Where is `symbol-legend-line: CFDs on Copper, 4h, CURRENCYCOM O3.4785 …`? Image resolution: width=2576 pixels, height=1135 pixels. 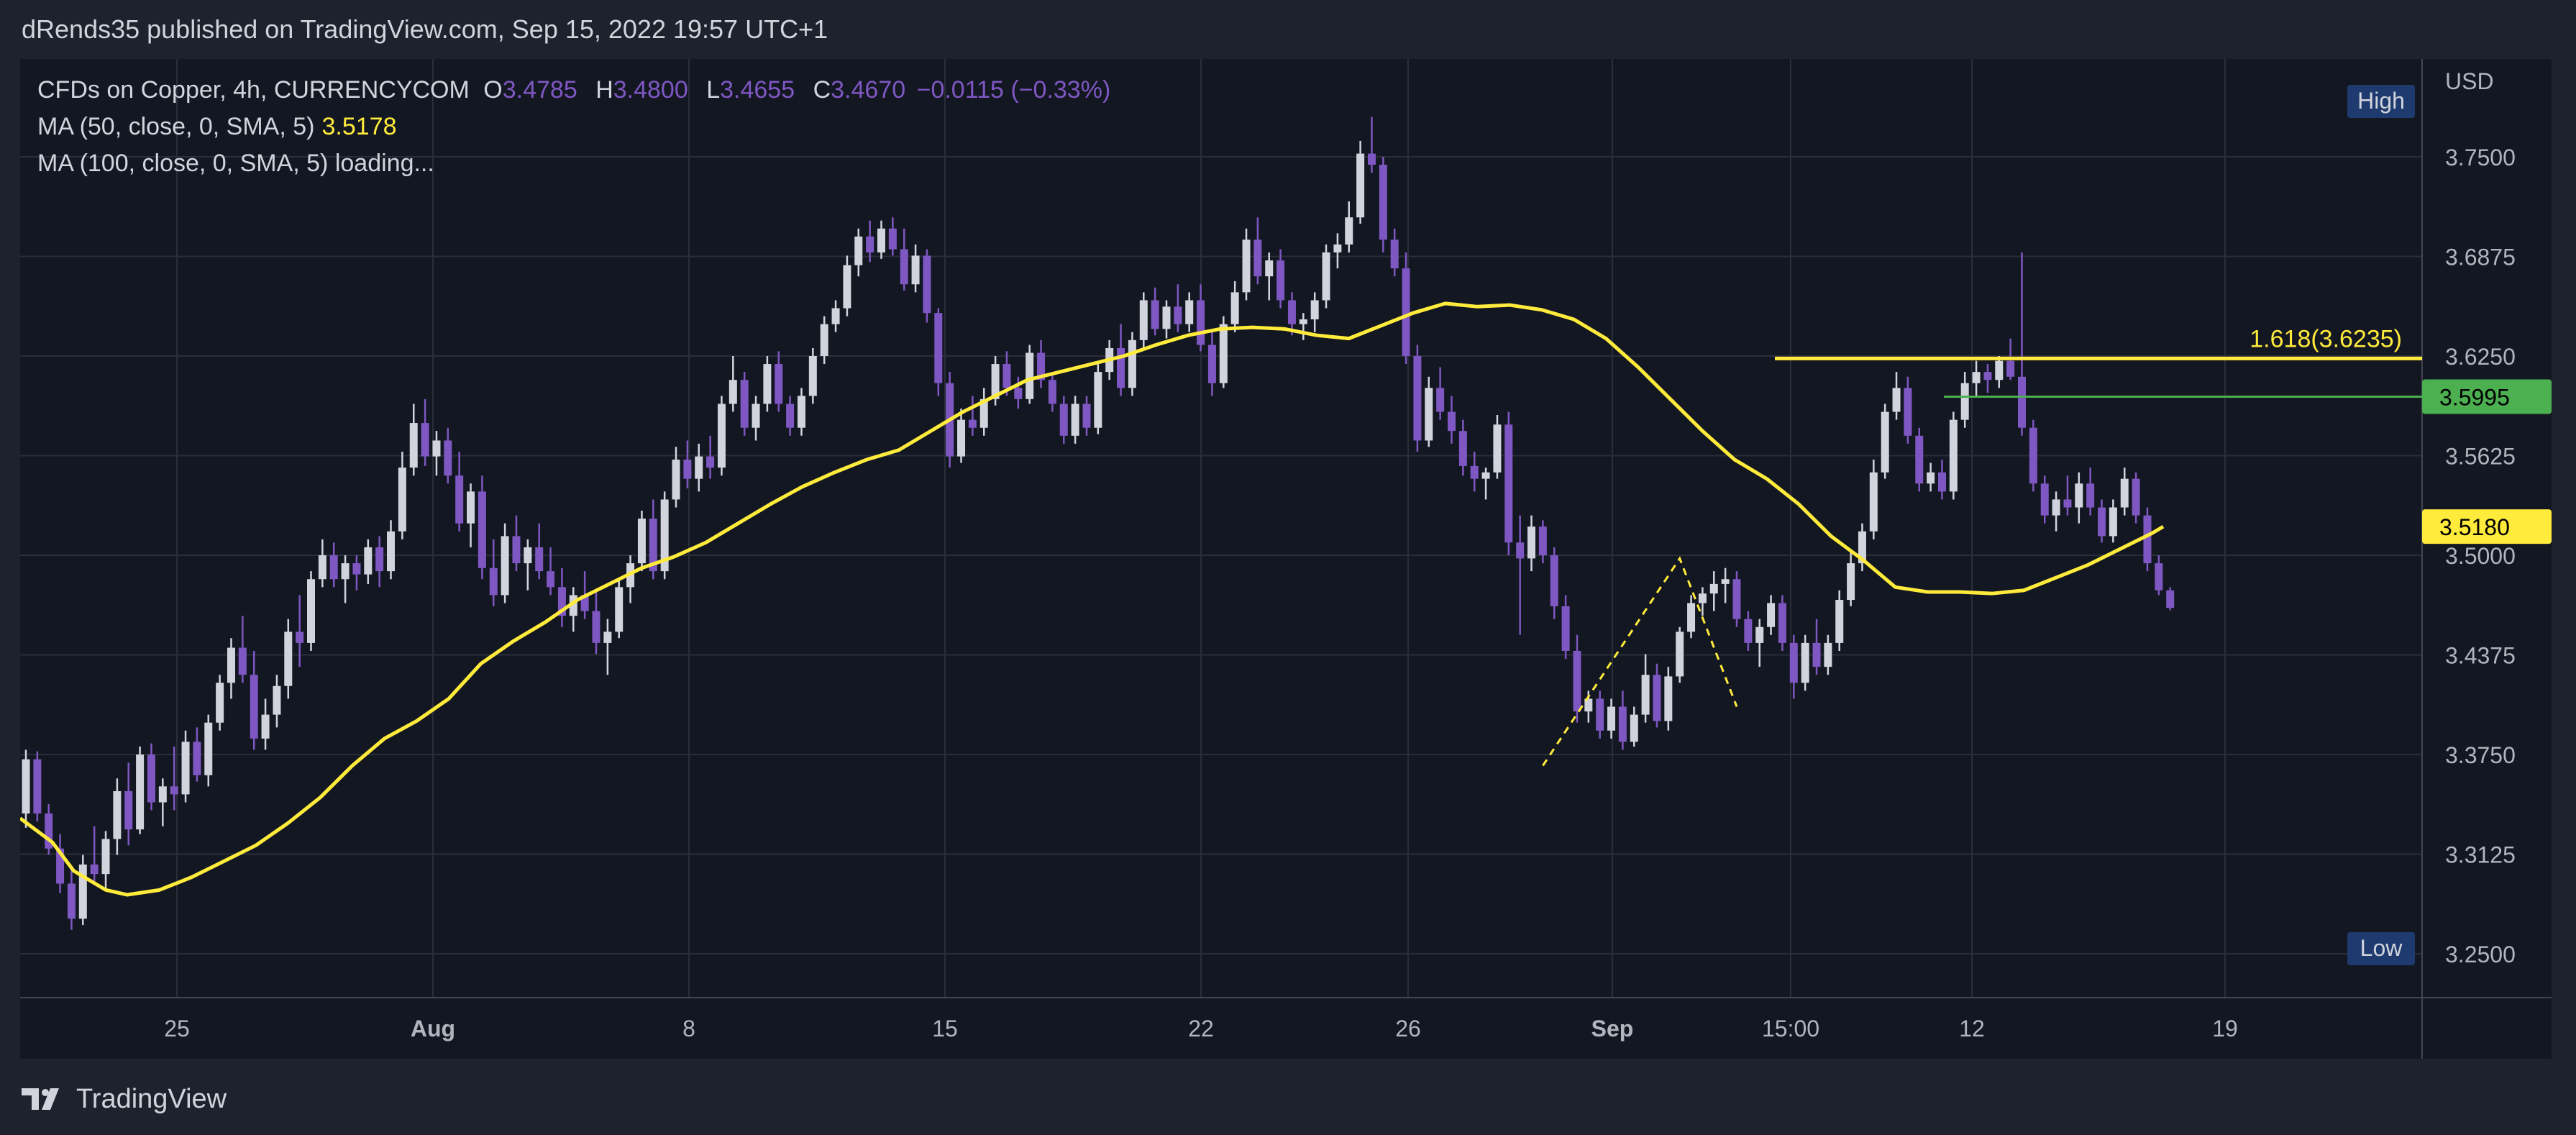 symbol-legend-line: CFDs on Copper, 4h, CURRENCYCOM O3.4785 … is located at coordinates (576, 90).